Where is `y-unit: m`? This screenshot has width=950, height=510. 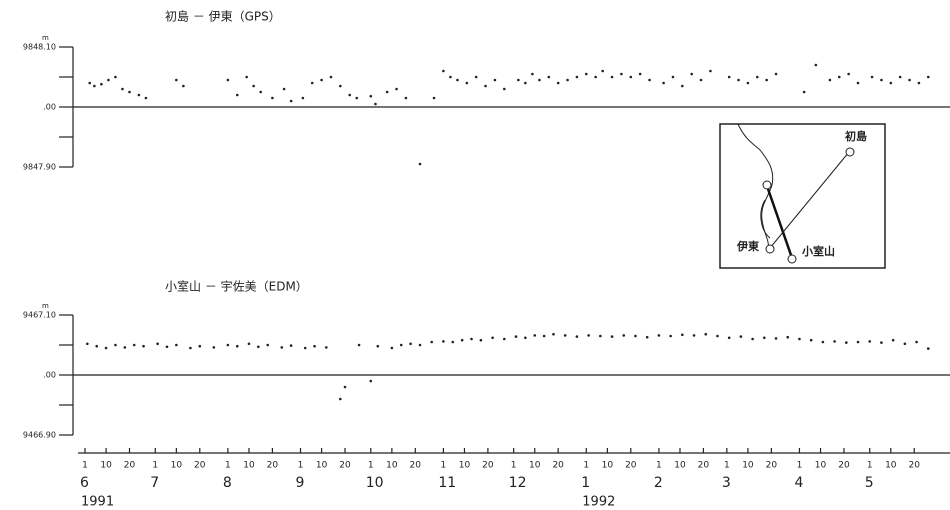 y-unit: m is located at coordinates (45, 38).